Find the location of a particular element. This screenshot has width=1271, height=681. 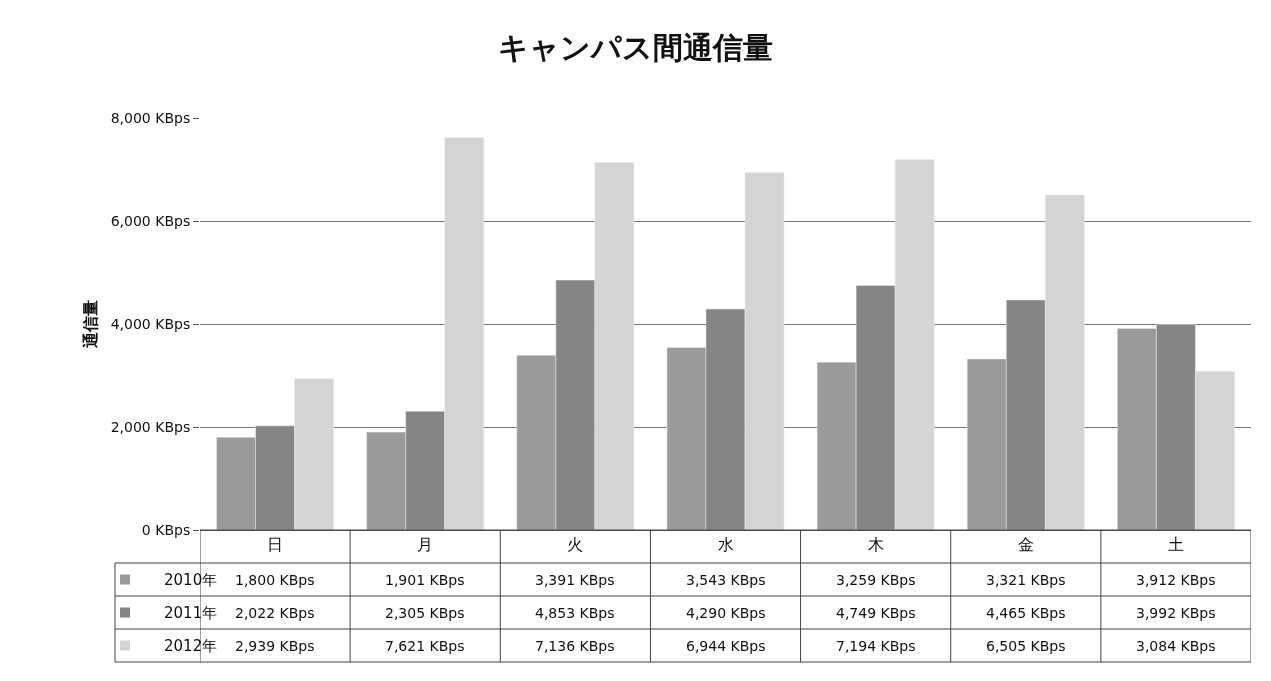

data-label: 7,194 KBps is located at coordinates (876, 646).